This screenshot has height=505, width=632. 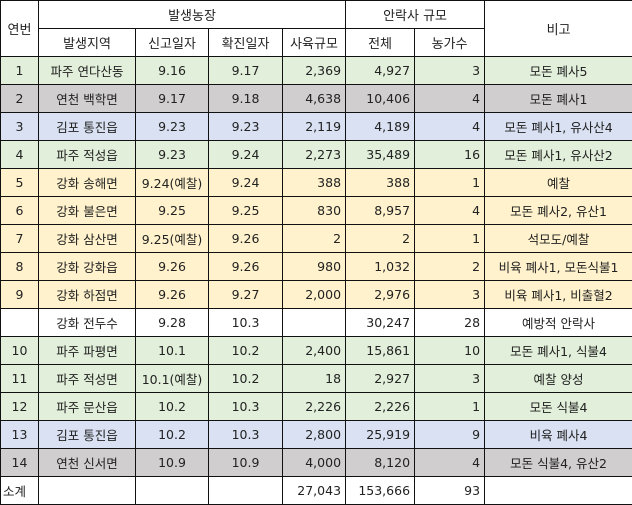 I want to click on header-report-date: 신고일자, so click(x=172, y=43).